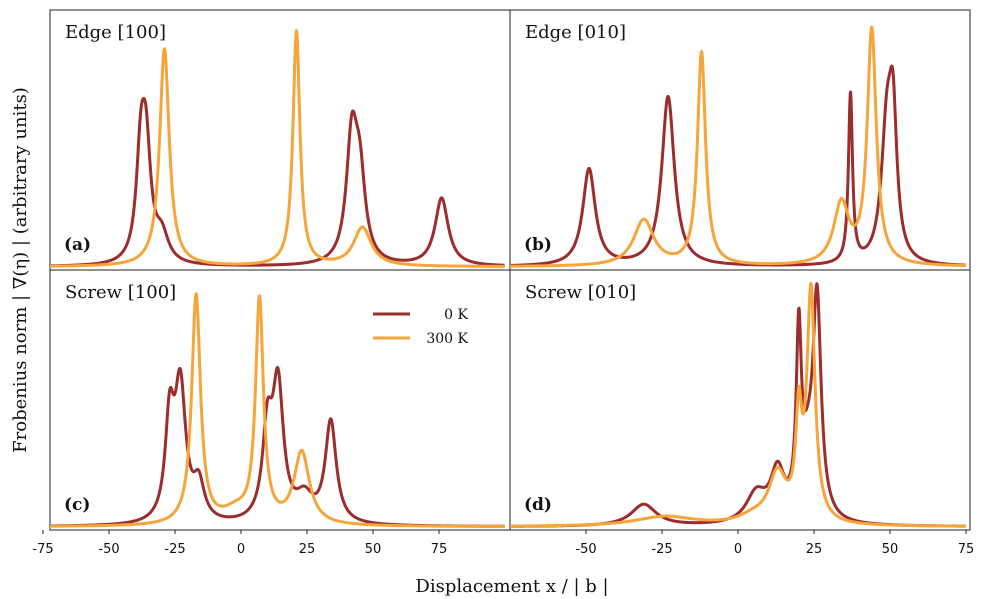 The height and width of the screenshot is (599, 981). What do you see at coordinates (42, 549) in the screenshot?
I see `x-tick-label-left: -75` at bounding box center [42, 549].